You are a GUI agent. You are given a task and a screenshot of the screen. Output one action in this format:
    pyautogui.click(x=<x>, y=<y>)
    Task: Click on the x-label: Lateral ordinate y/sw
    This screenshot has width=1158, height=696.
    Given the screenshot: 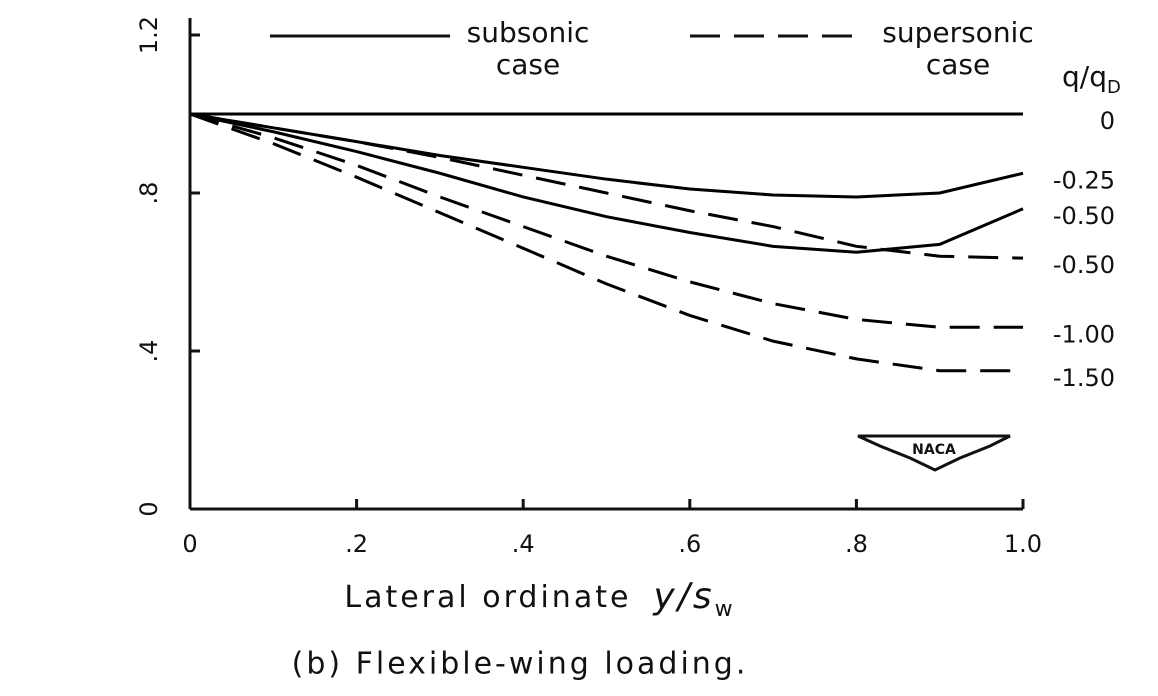 What is the action you would take?
    pyautogui.click(x=539, y=599)
    